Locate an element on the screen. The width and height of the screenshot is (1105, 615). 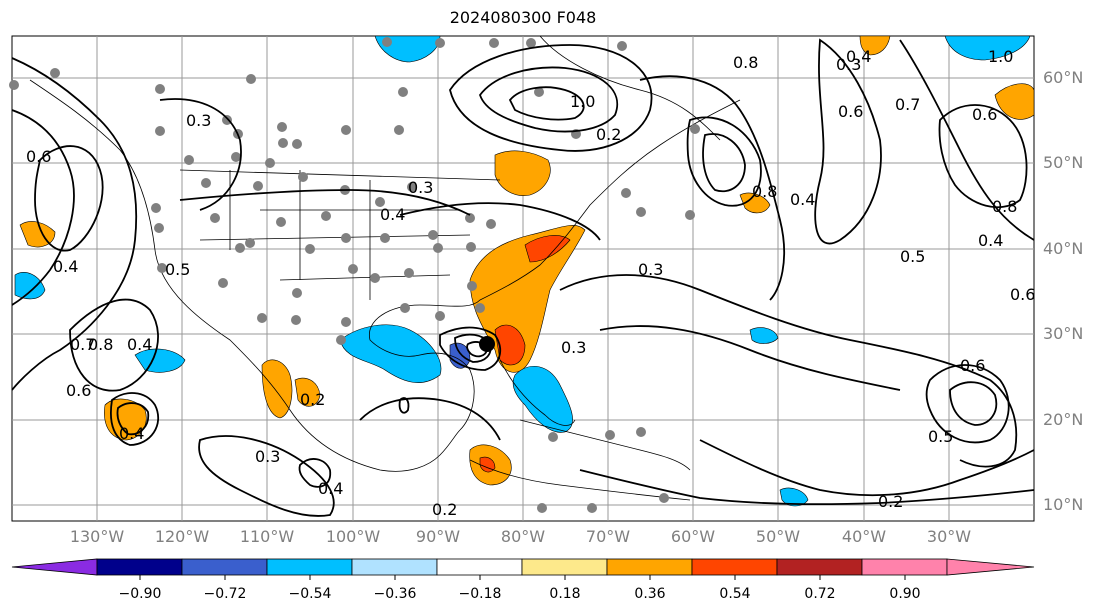
lon-label: 40°W is located at coordinates (864, 536).